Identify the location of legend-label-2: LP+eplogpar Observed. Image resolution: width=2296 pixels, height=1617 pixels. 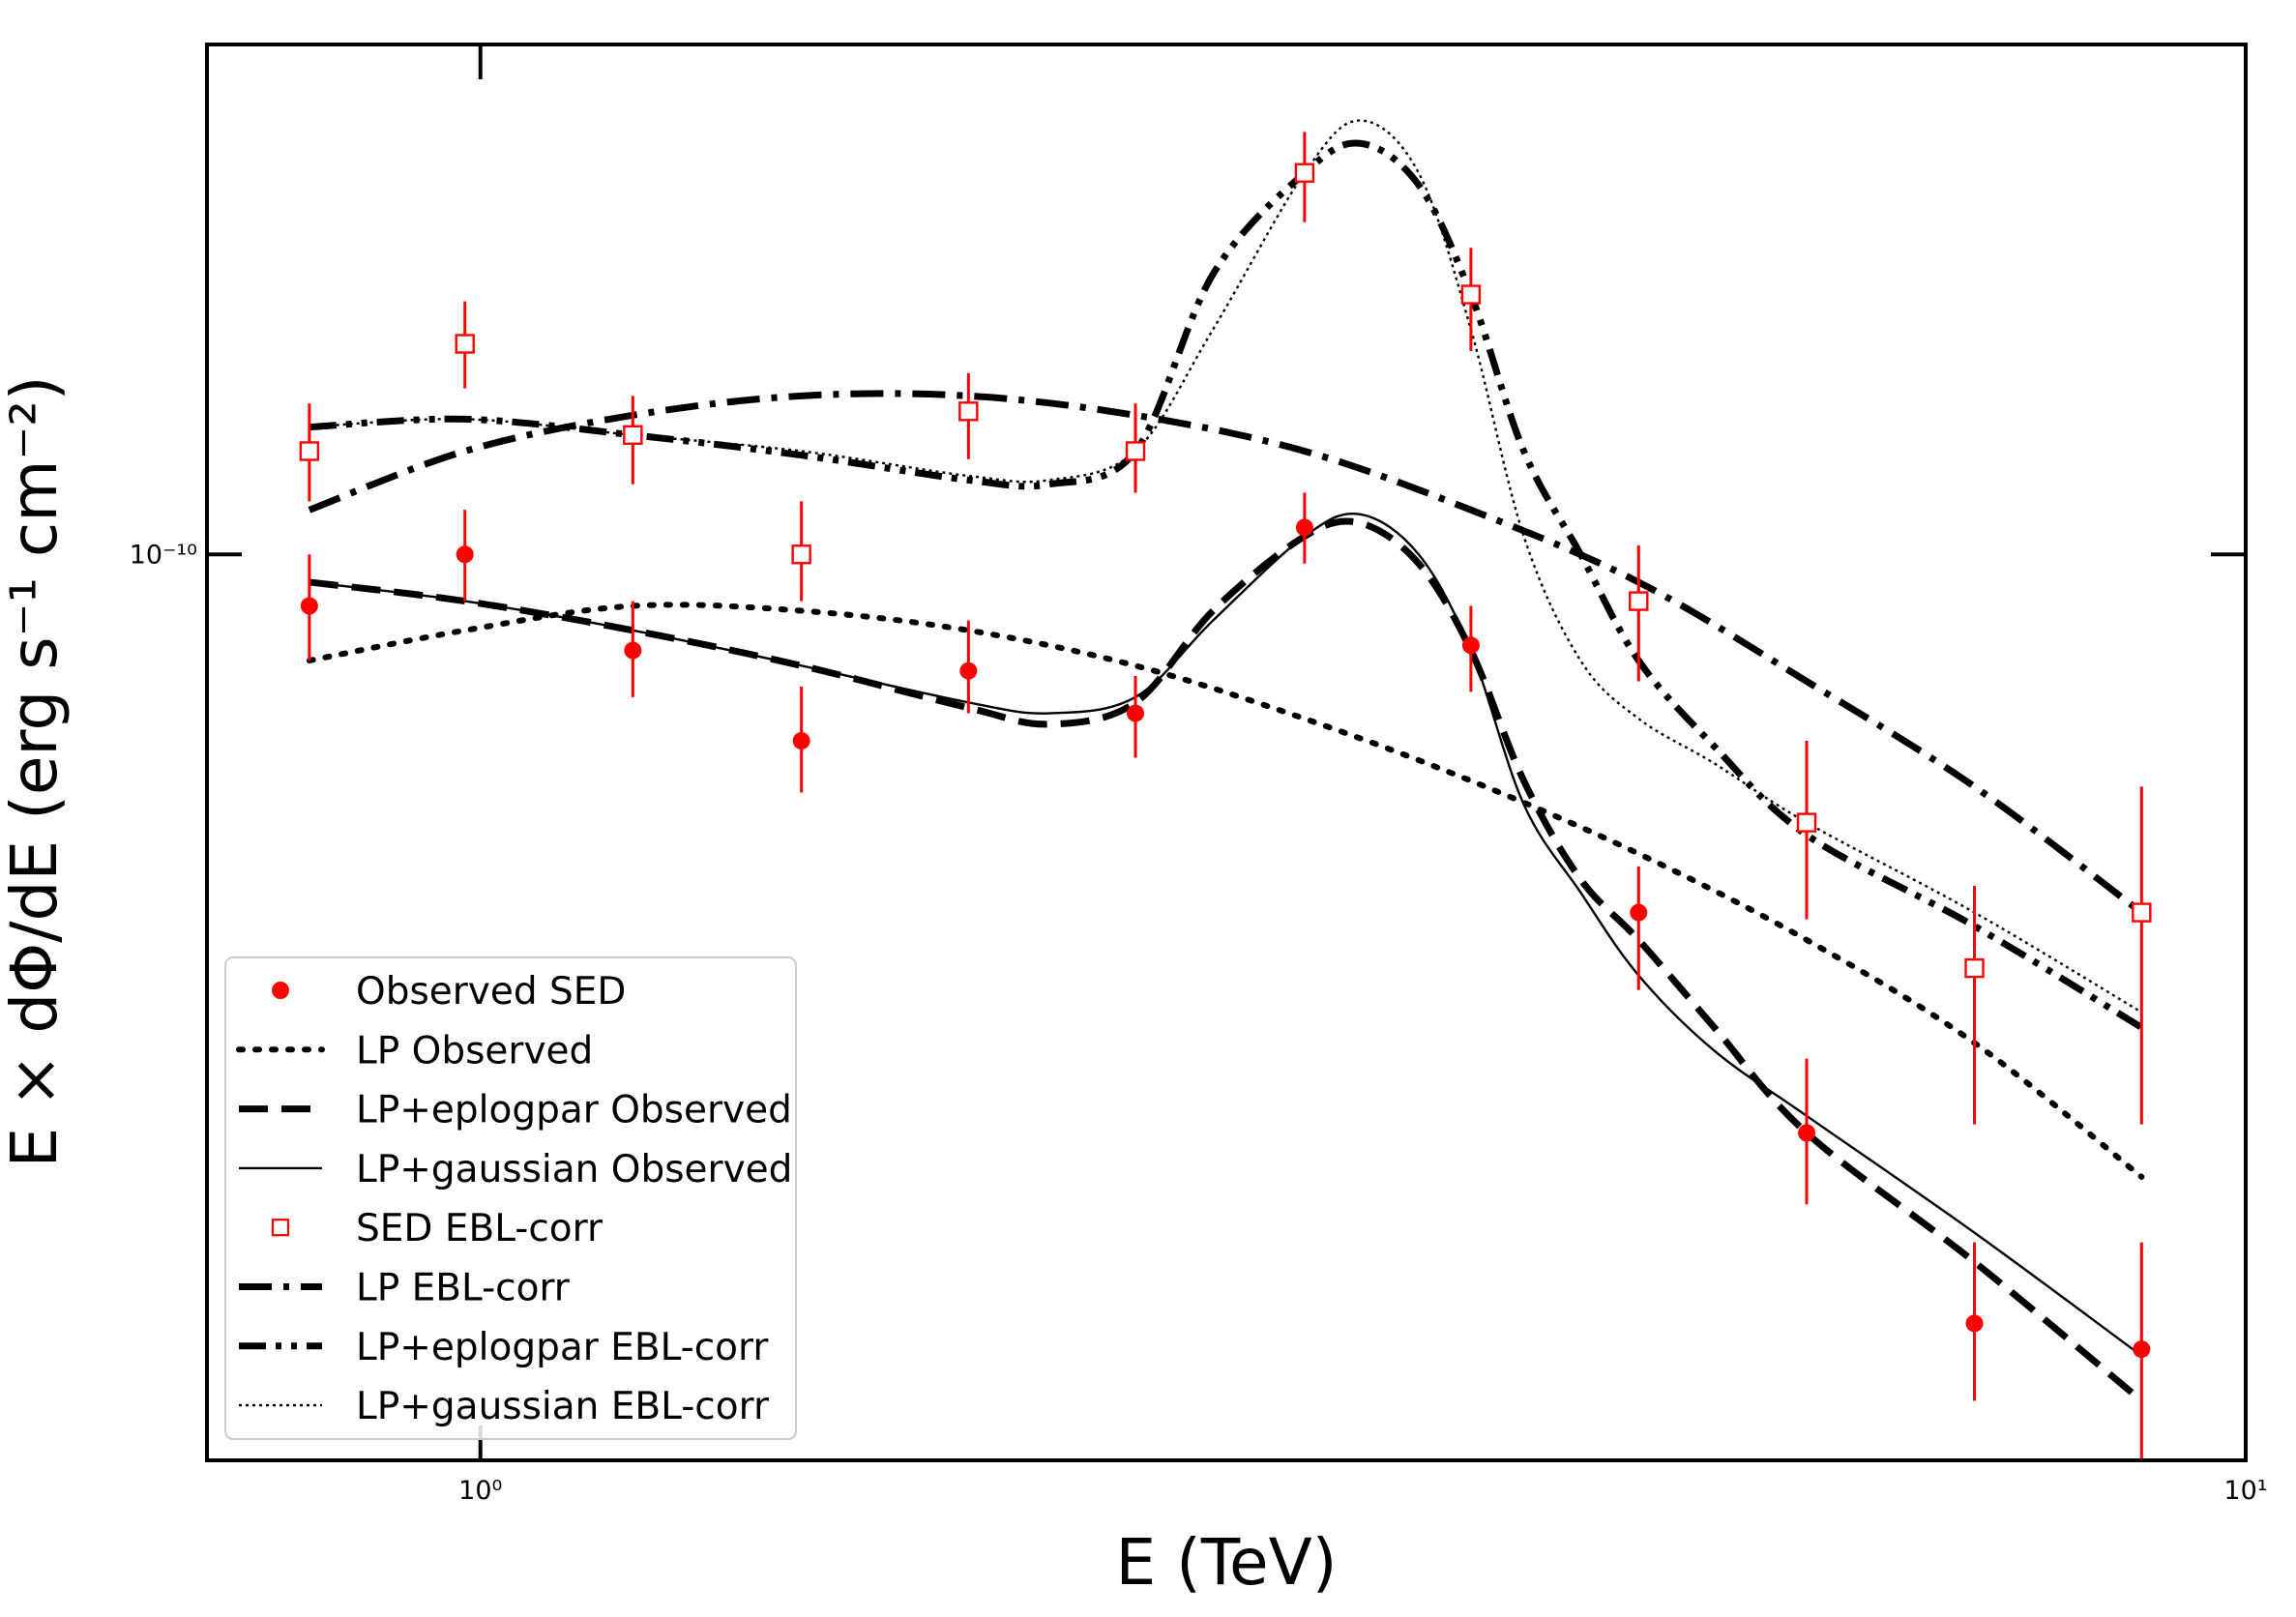
(574, 1110).